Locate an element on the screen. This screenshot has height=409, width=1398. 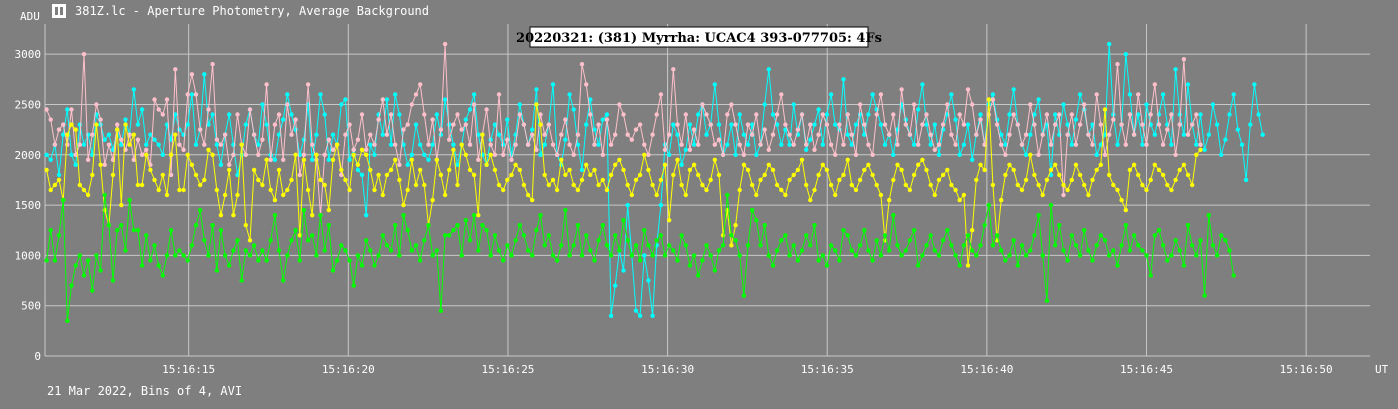
y-axis-label: ADU is located at coordinates (30, 16).